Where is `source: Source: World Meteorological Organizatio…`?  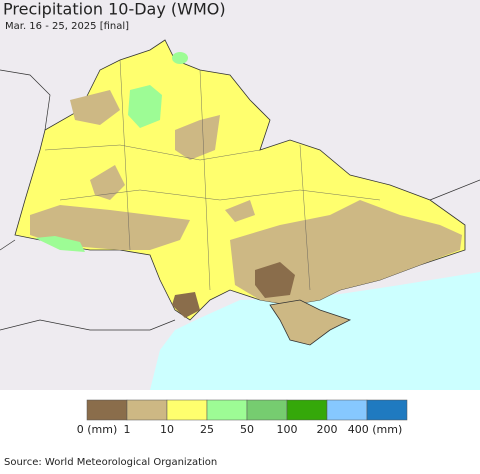 source: Source: World Meteorological Organizatio… is located at coordinates (110, 462).